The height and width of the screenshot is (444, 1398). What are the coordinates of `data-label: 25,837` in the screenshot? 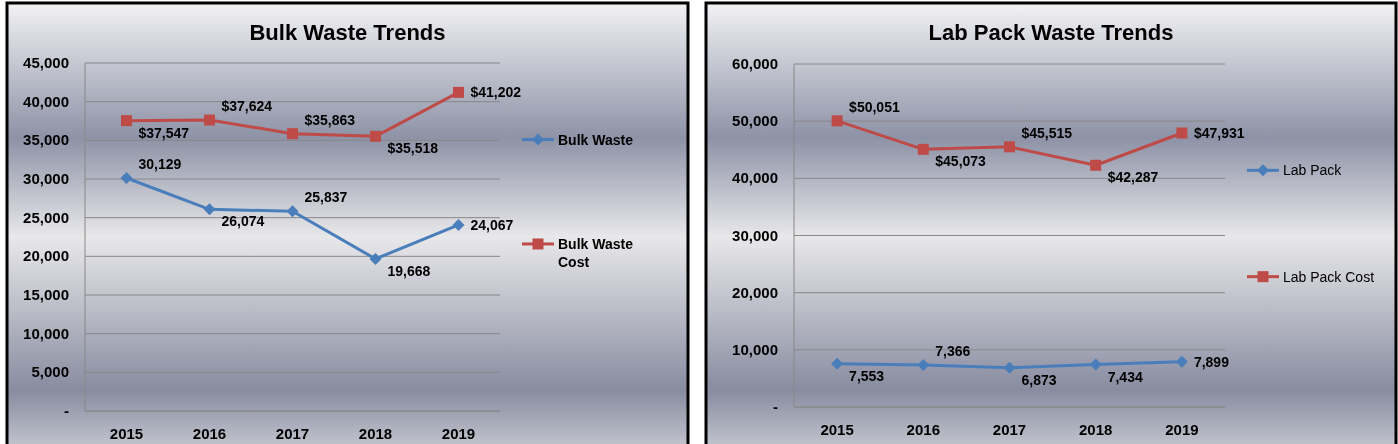 It's located at (326, 197).